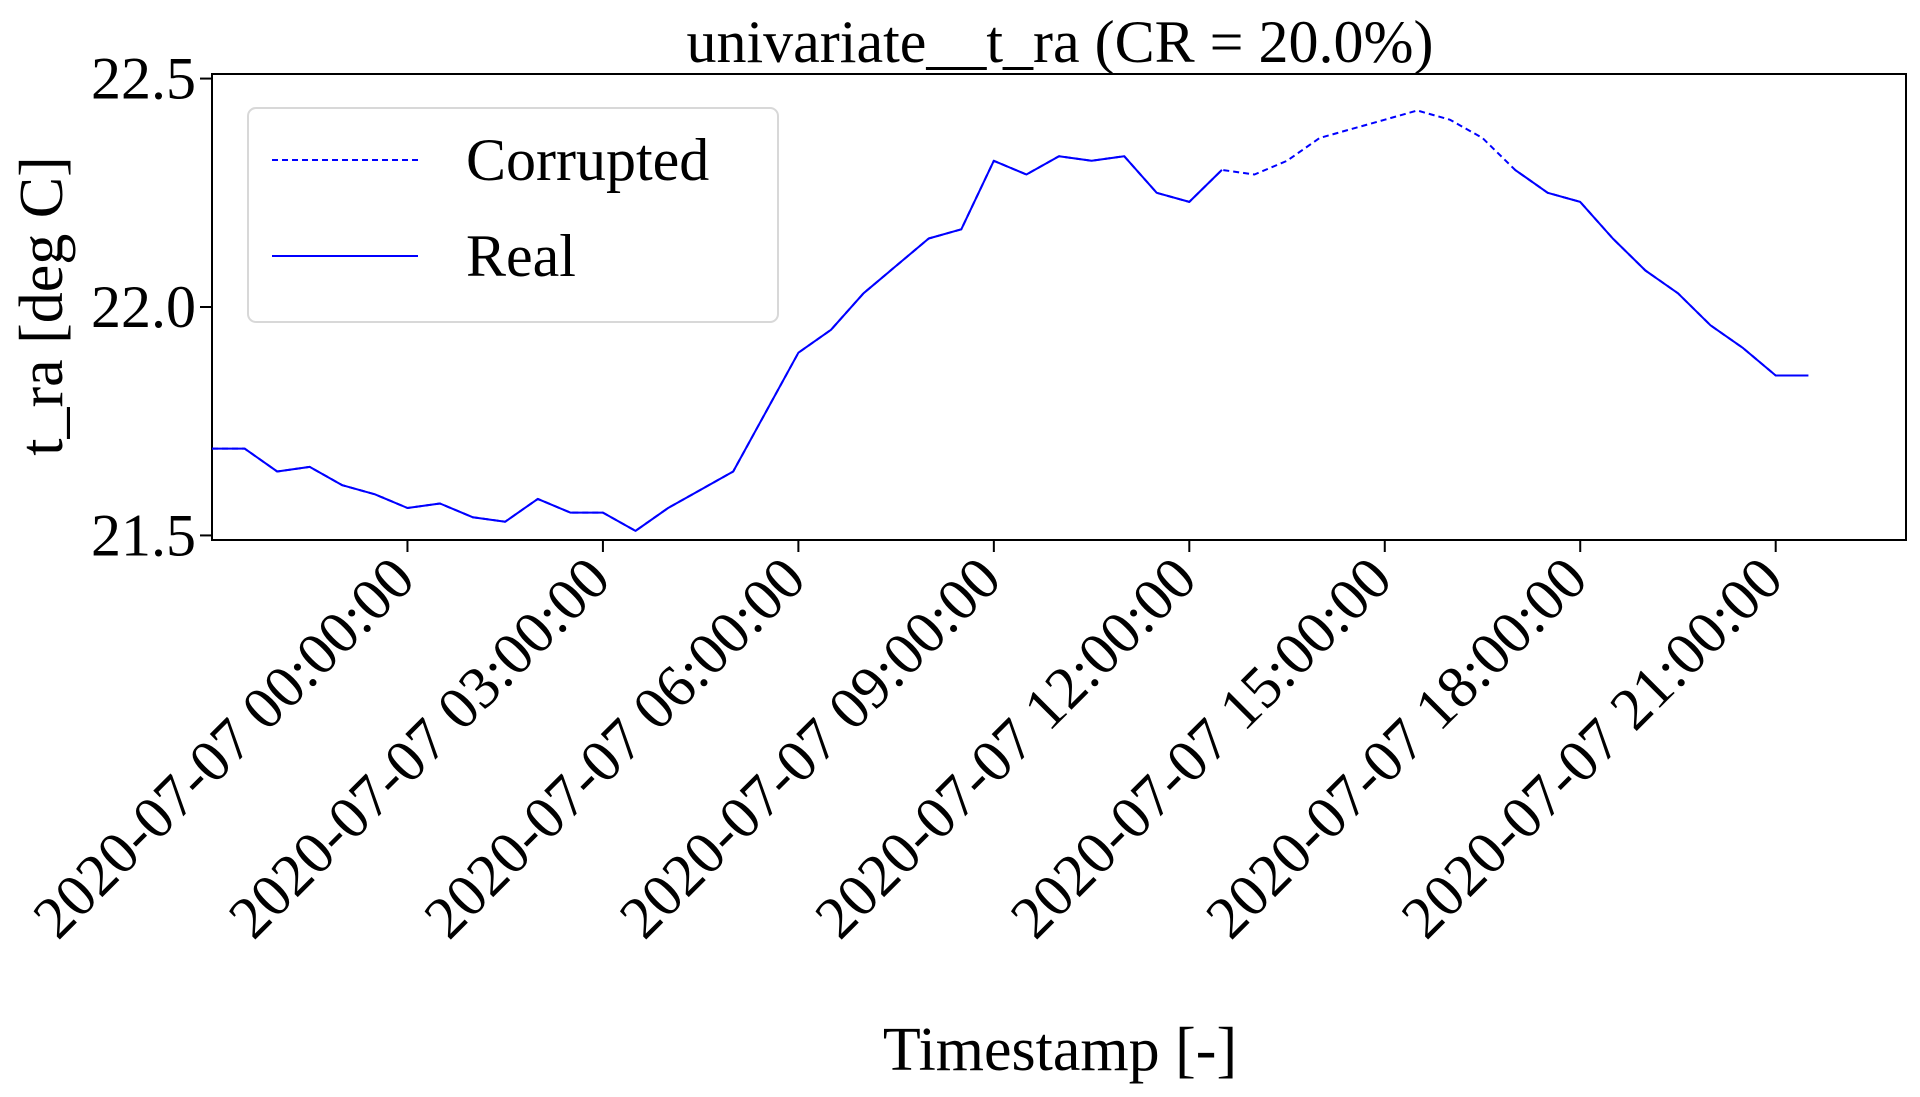 The height and width of the screenshot is (1097, 1920). I want to click on x-tick-label: 2020-07-07 03:00:00, so click(419, 748).